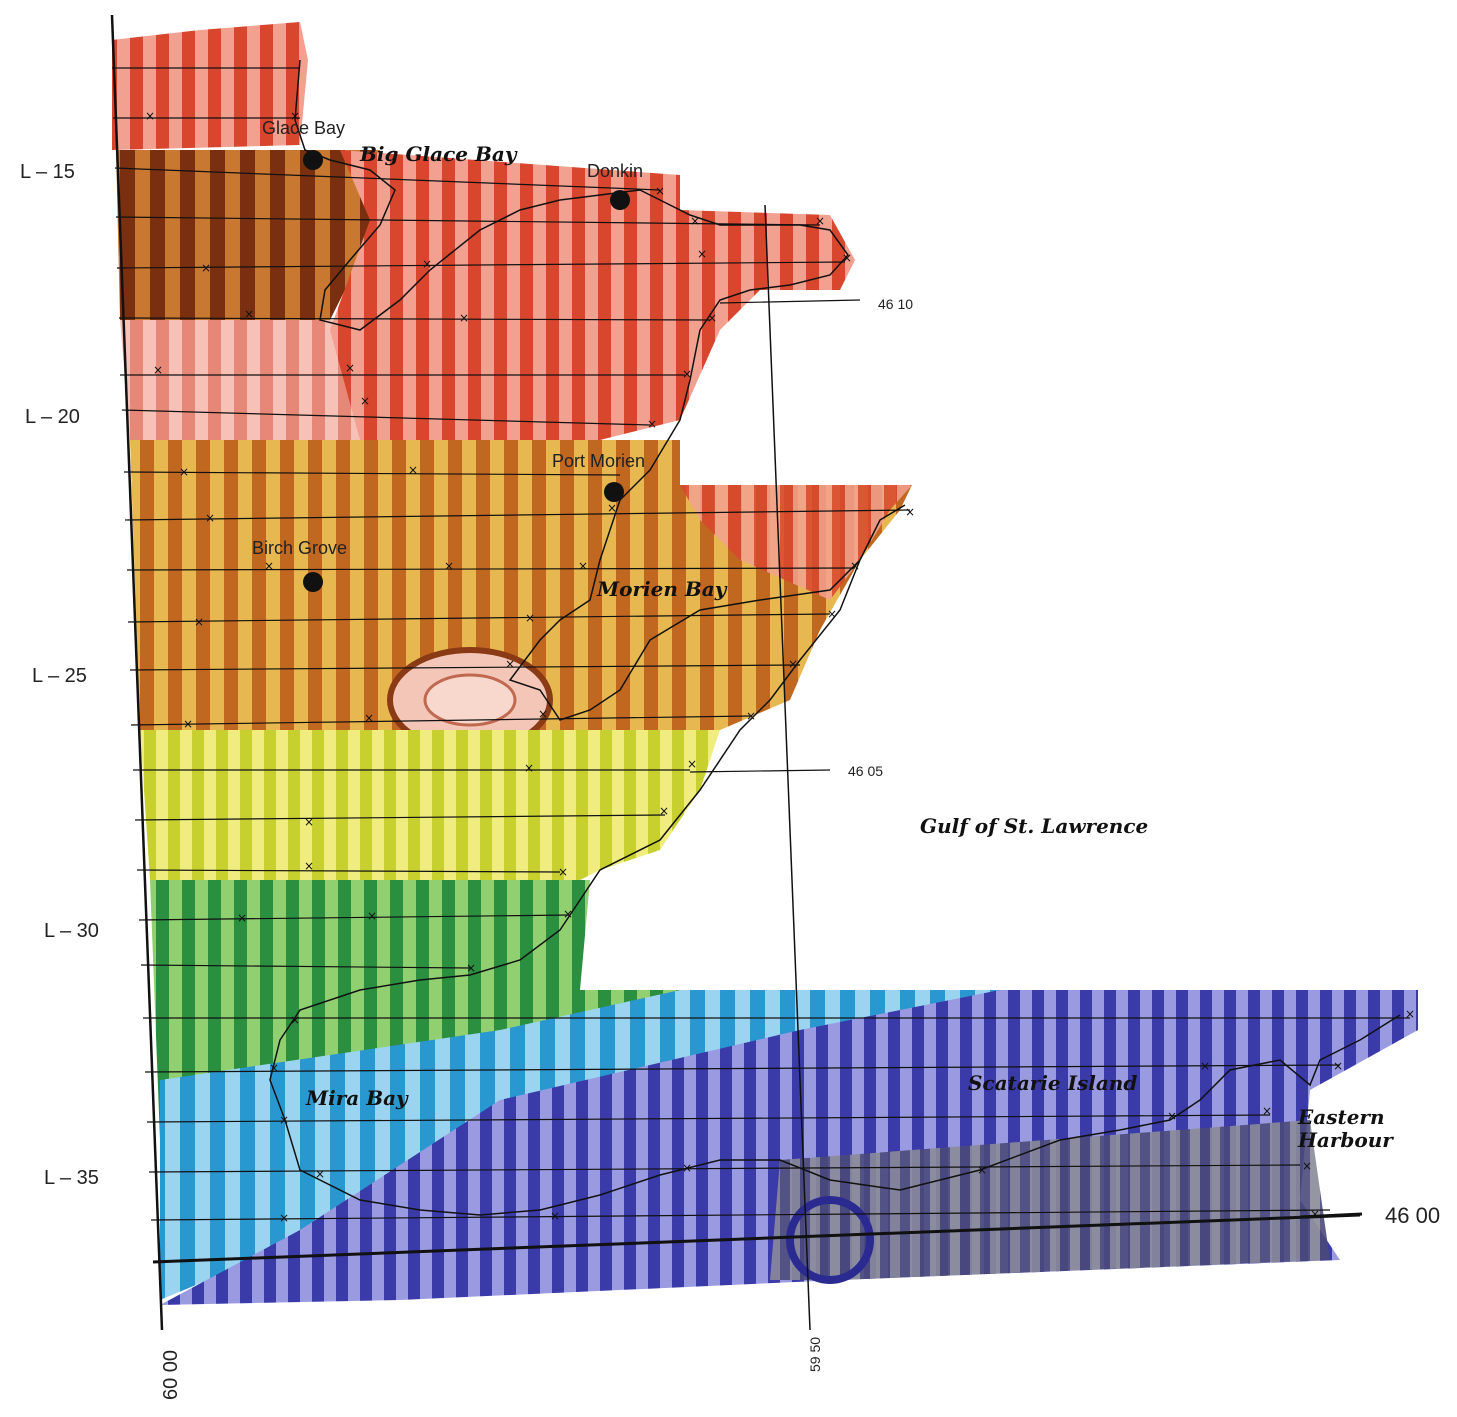  What do you see at coordinates (303, 128) in the screenshot?
I see `place-label-glace-bay: Glace Bay` at bounding box center [303, 128].